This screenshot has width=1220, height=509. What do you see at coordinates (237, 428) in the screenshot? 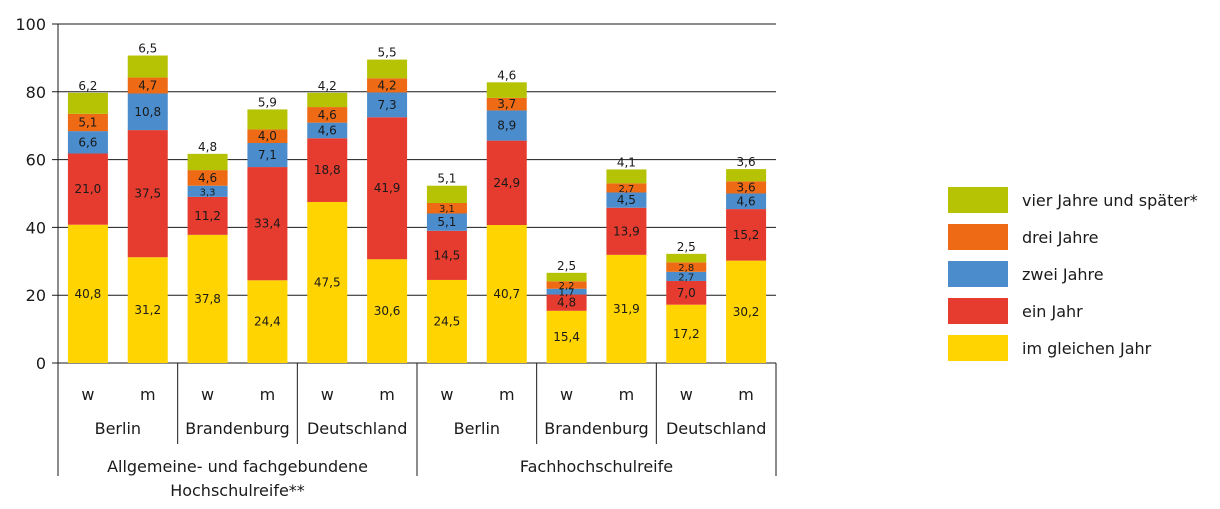
I see `region-label: Brandenburg` at bounding box center [237, 428].